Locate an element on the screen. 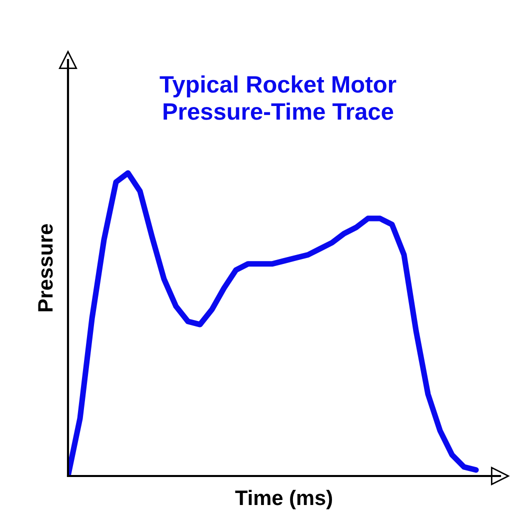 This screenshot has height=528, width=514. x-axis-title: Time (ms) is located at coordinates (283, 500).